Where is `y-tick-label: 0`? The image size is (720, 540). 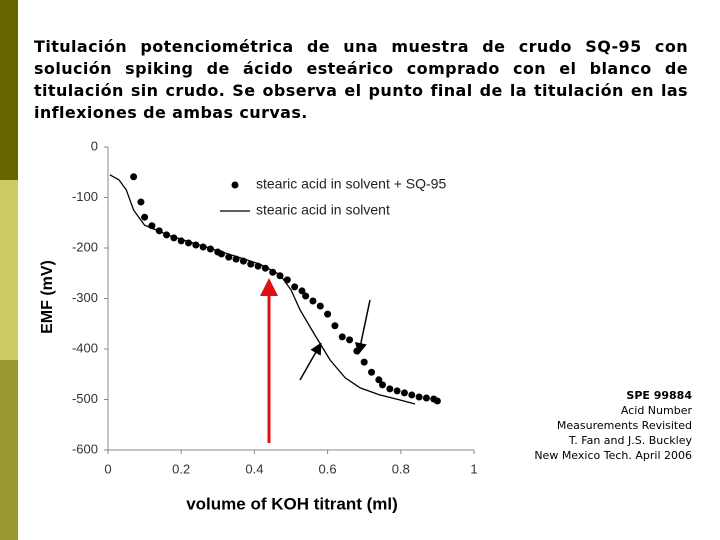 y-tick-label: 0 is located at coordinates (94, 145).